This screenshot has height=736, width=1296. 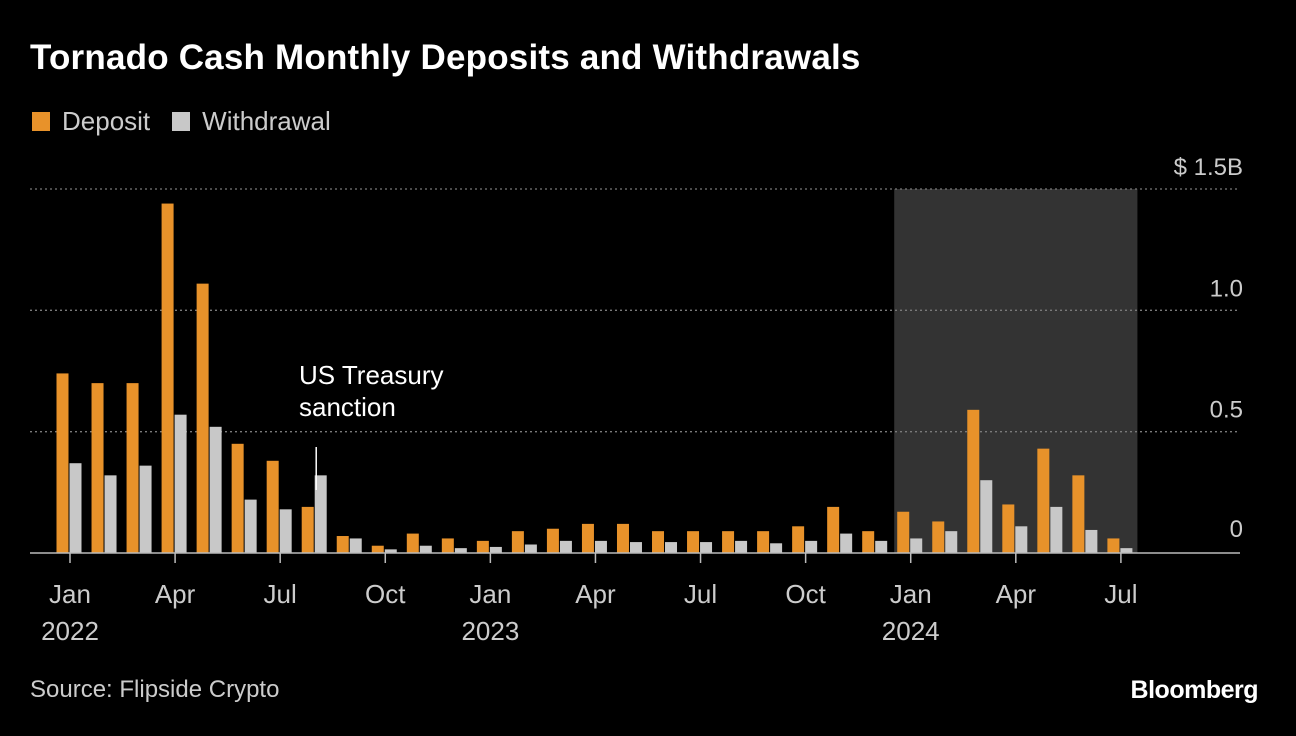 I want to click on legend-label-deposit: Deposit, so click(x=106, y=121).